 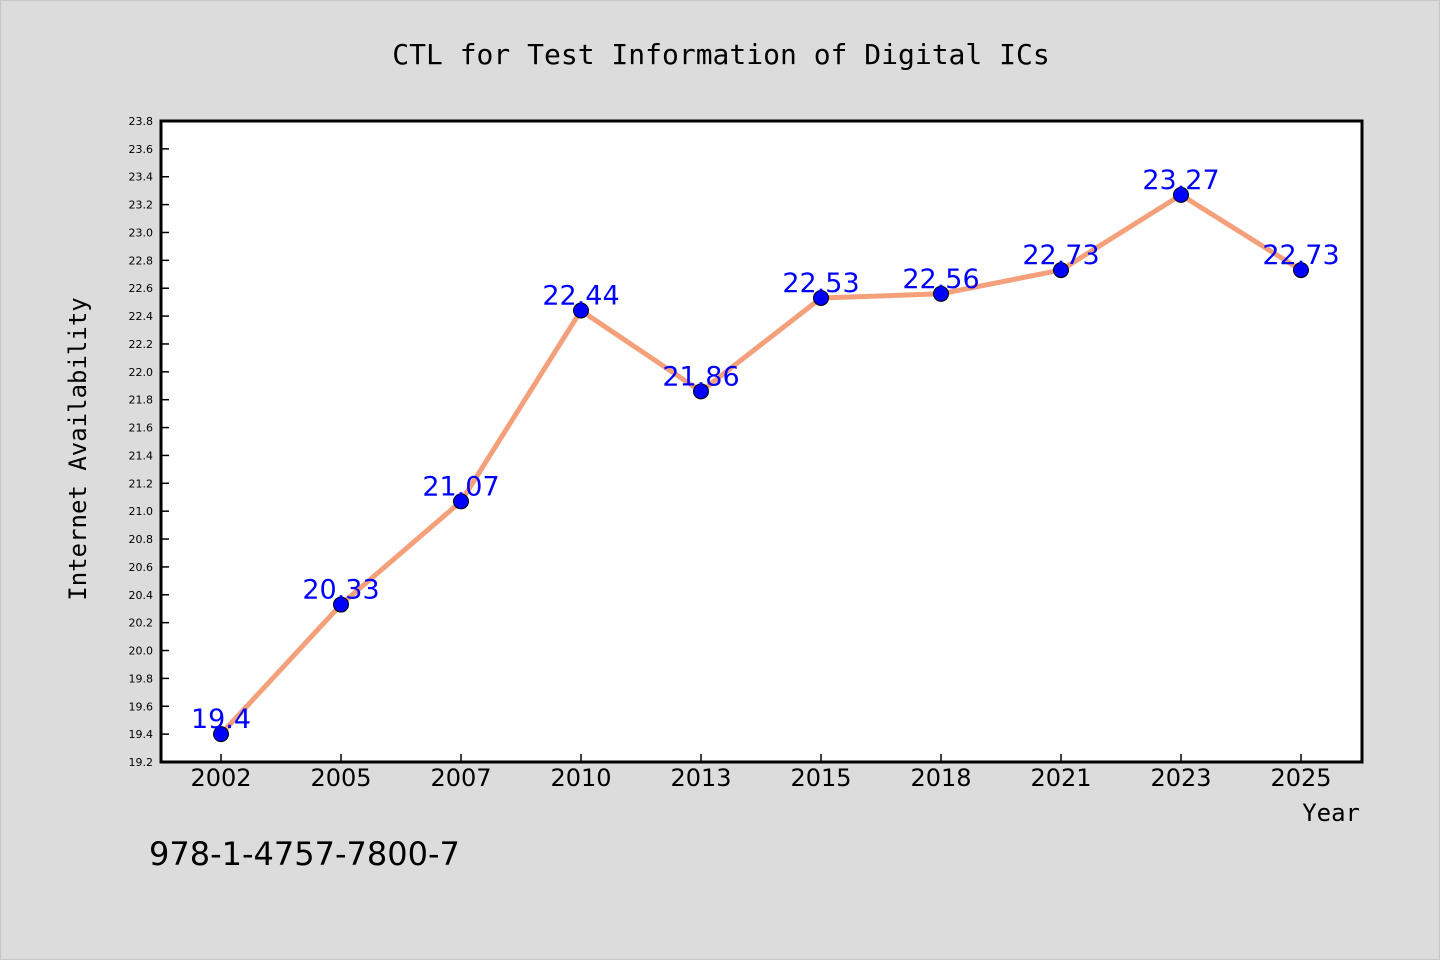 What do you see at coordinates (1180, 180) in the screenshot?
I see `data-label: 23.27` at bounding box center [1180, 180].